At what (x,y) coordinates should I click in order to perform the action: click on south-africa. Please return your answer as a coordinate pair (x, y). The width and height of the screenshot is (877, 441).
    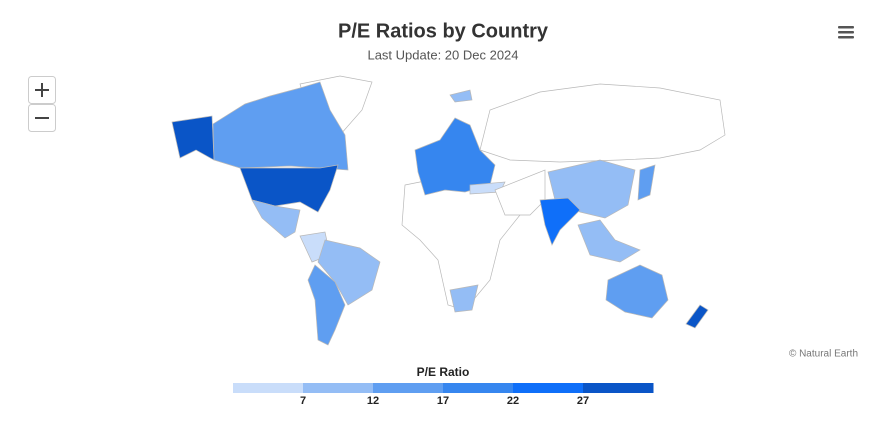
    Looking at the image, I should click on (464, 298).